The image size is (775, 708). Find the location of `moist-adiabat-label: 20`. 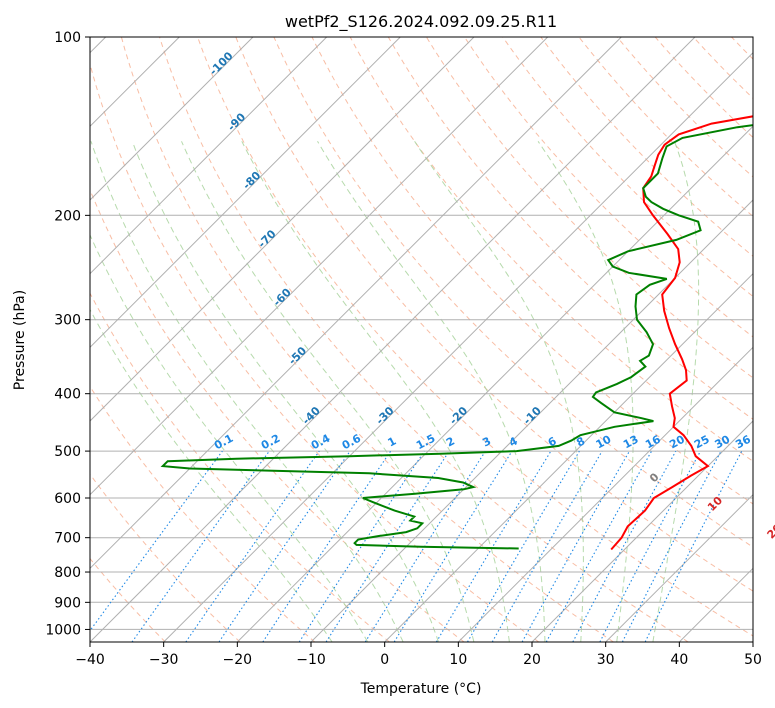

moist-adiabat-label: 20 is located at coordinates (770, 531).